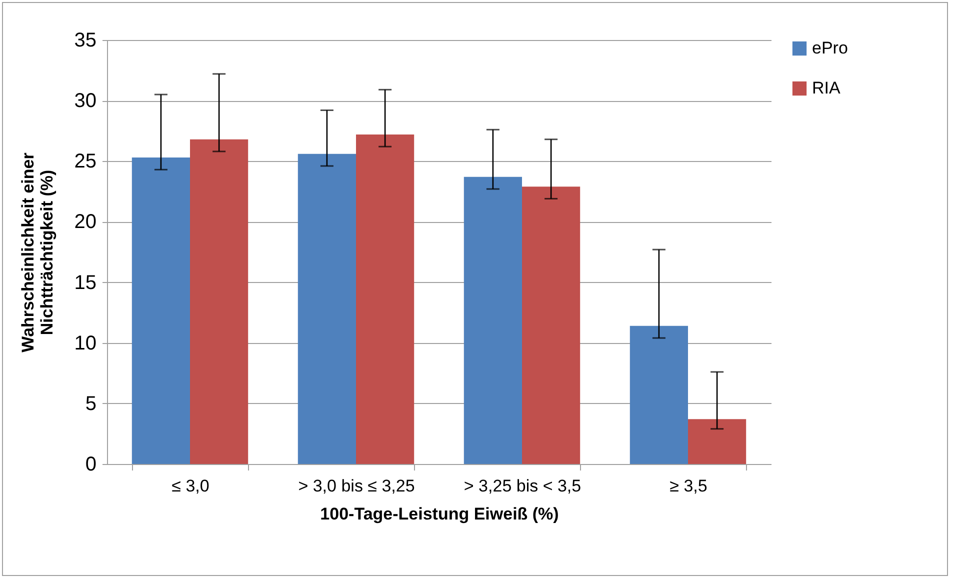  What do you see at coordinates (191, 486) in the screenshot?
I see `x-tick-label: ≤ 3,0` at bounding box center [191, 486].